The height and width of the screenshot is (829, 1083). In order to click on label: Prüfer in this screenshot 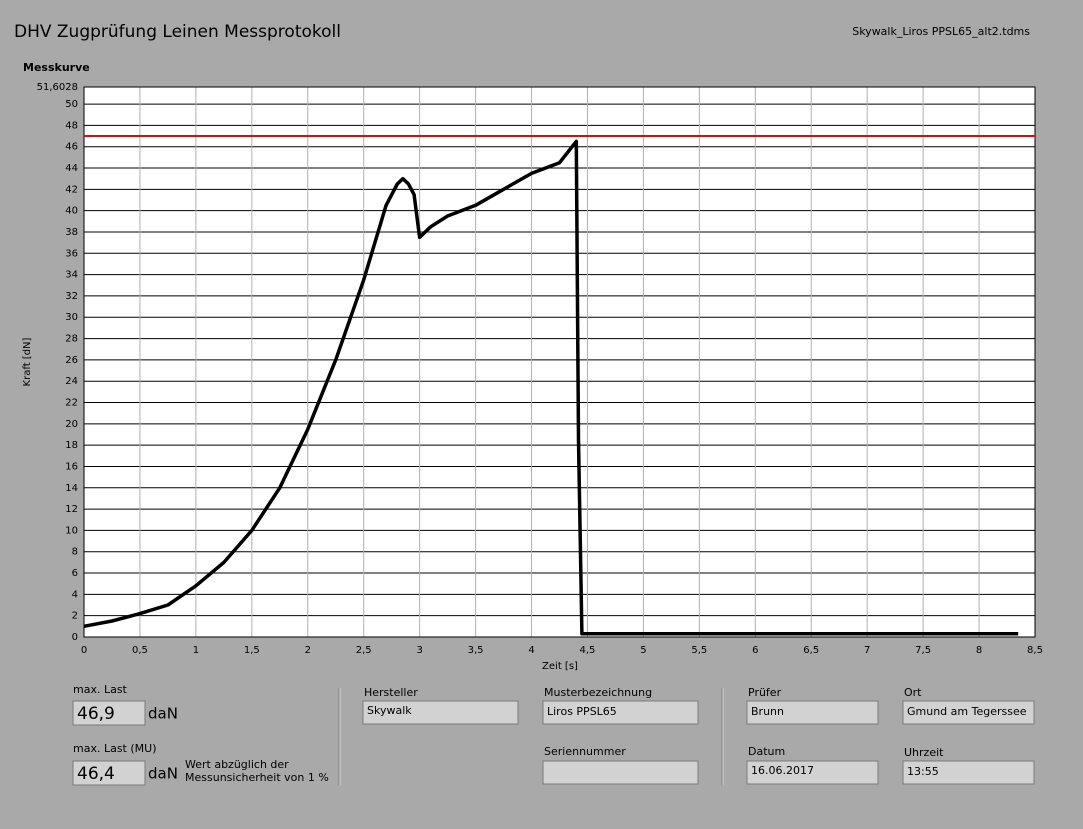, I will do `click(765, 692)`.